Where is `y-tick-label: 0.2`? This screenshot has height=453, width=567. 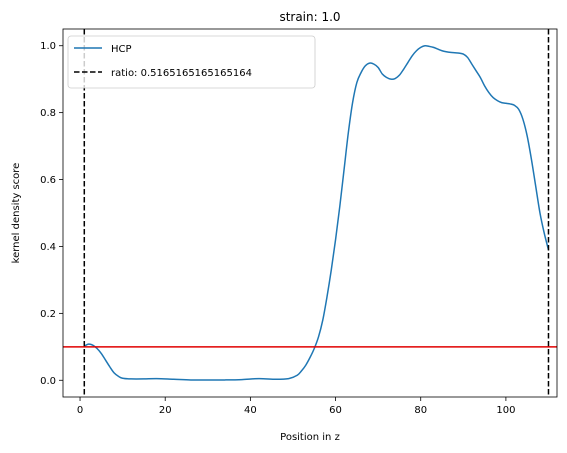
y-tick-label: 0.2 is located at coordinates (48, 314).